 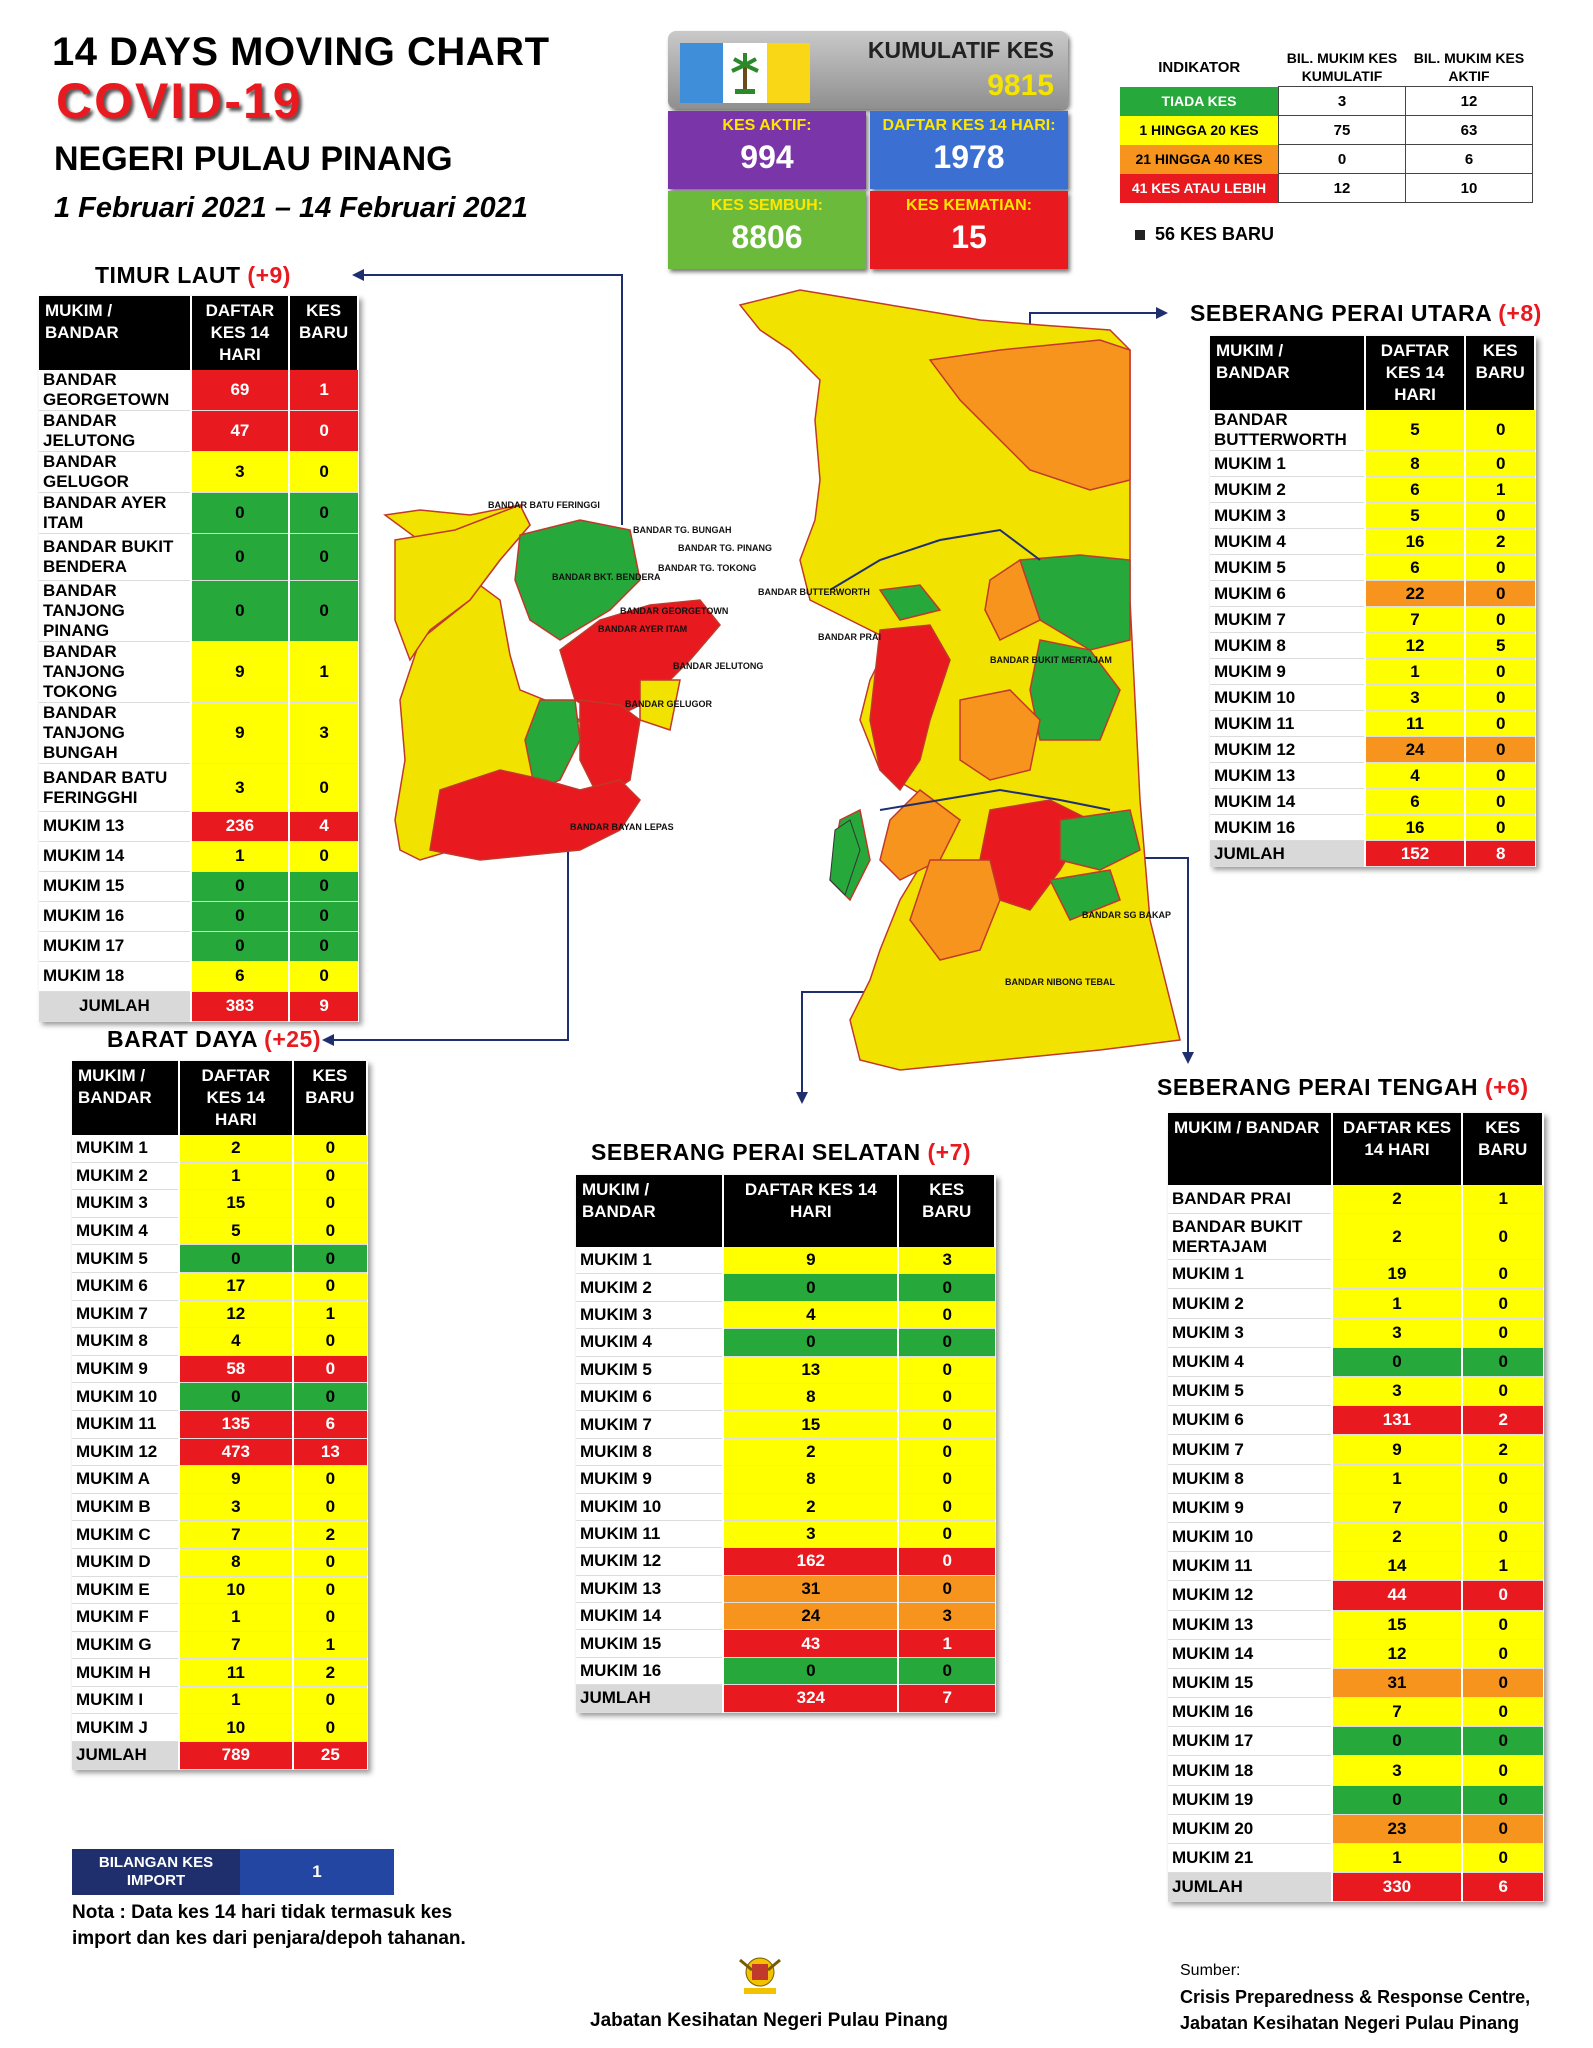 I want to click on cases-14-days: 31, so click(x=810, y=1589).